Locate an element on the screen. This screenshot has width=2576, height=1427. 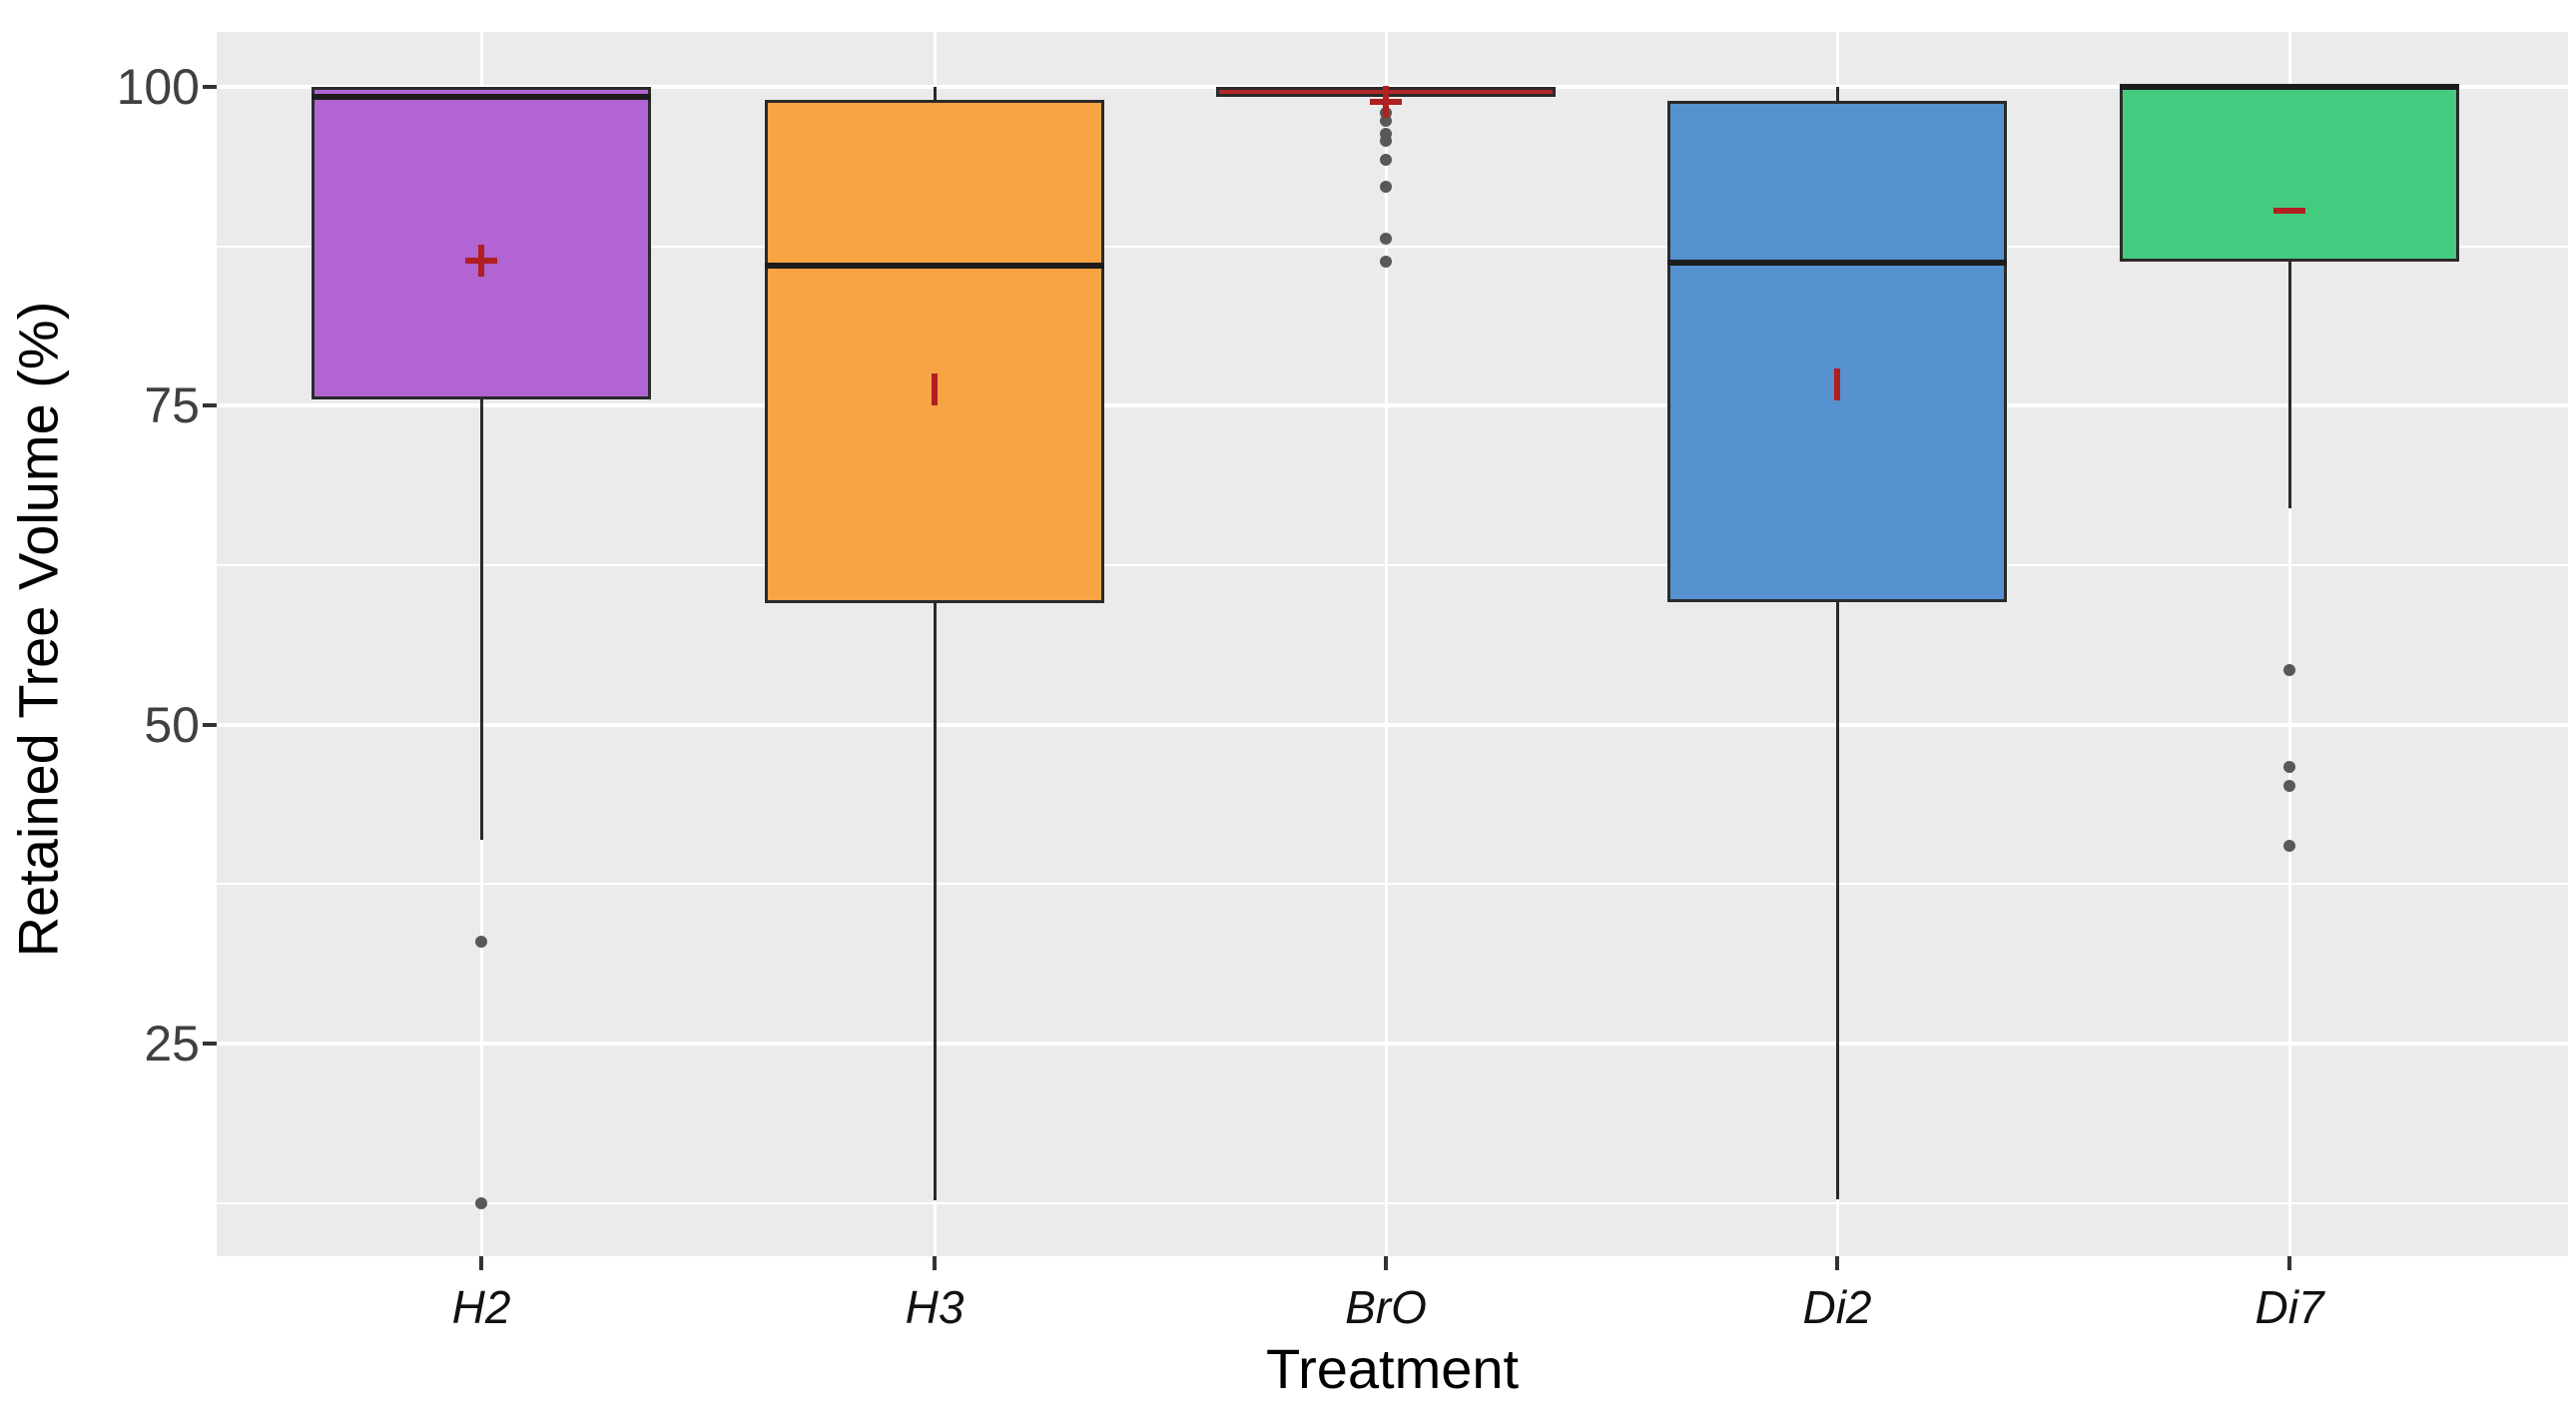
box-Di7 is located at coordinates (2289, 174).